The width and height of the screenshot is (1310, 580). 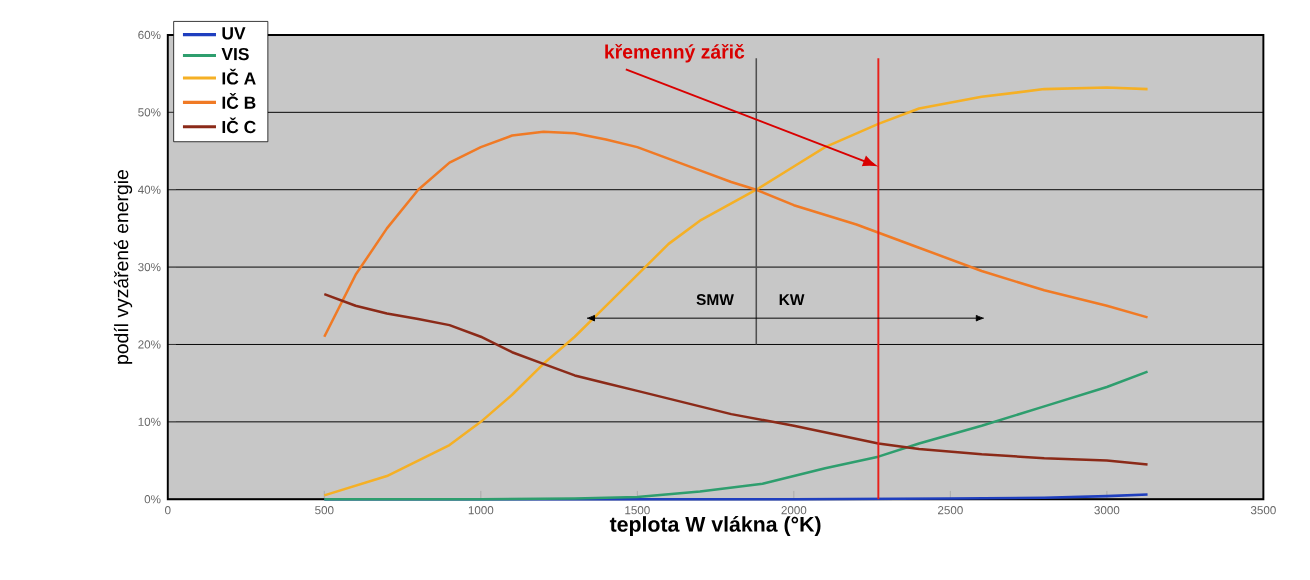 What do you see at coordinates (239, 100) in the screenshot?
I see `legend-label: IČ B` at bounding box center [239, 100].